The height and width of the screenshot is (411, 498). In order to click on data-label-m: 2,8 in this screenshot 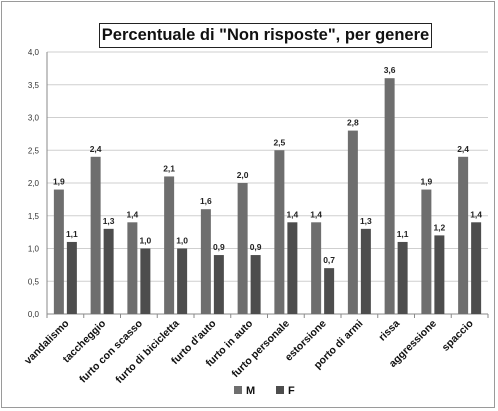, I will do `click(353, 123)`.